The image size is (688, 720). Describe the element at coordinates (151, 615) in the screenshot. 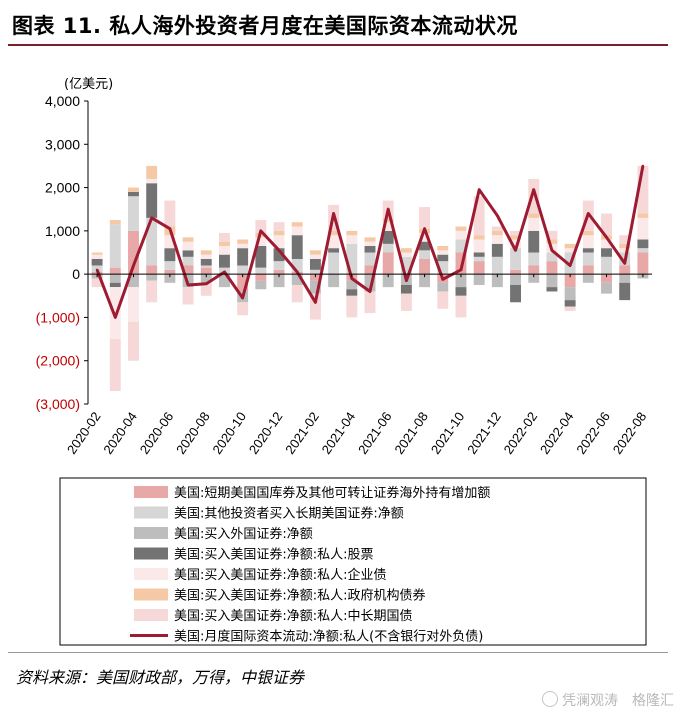

I see `legend-swatch-treasury` at that location.